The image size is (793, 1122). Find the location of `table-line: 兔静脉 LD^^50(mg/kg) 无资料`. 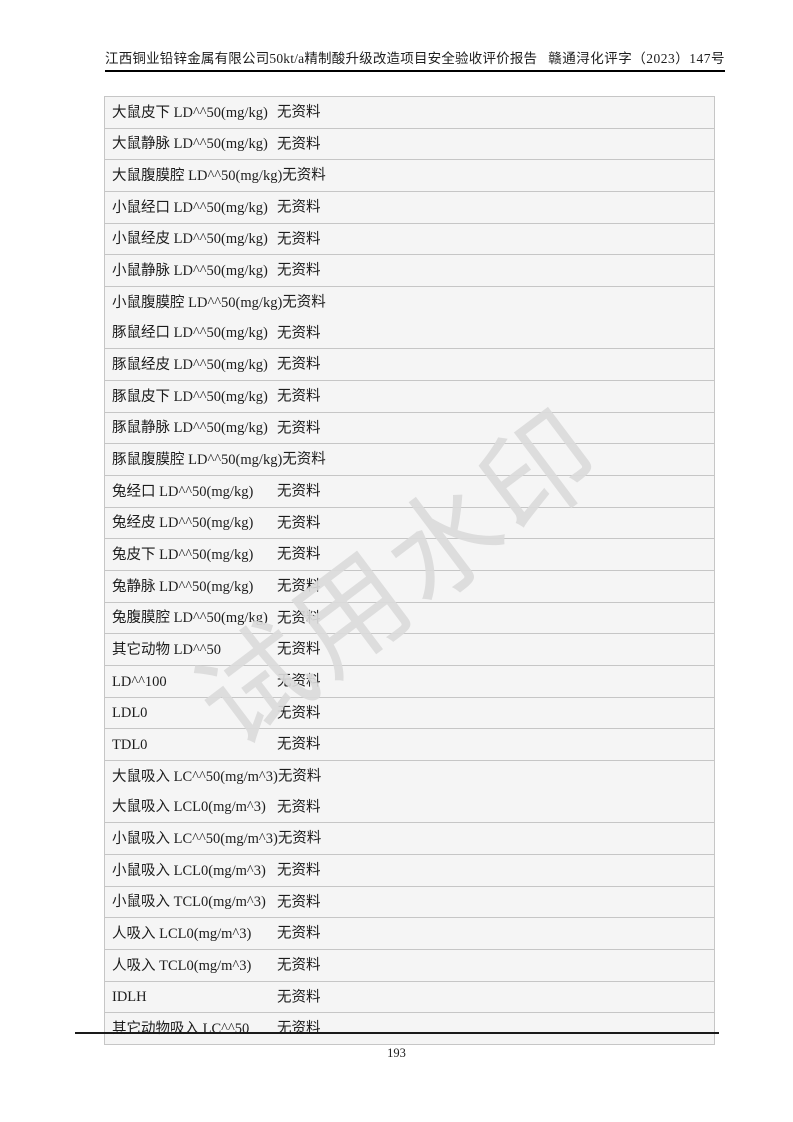

table-line: 兔静脉 LD^^50(mg/kg) 无资料 is located at coordinates (411, 586).